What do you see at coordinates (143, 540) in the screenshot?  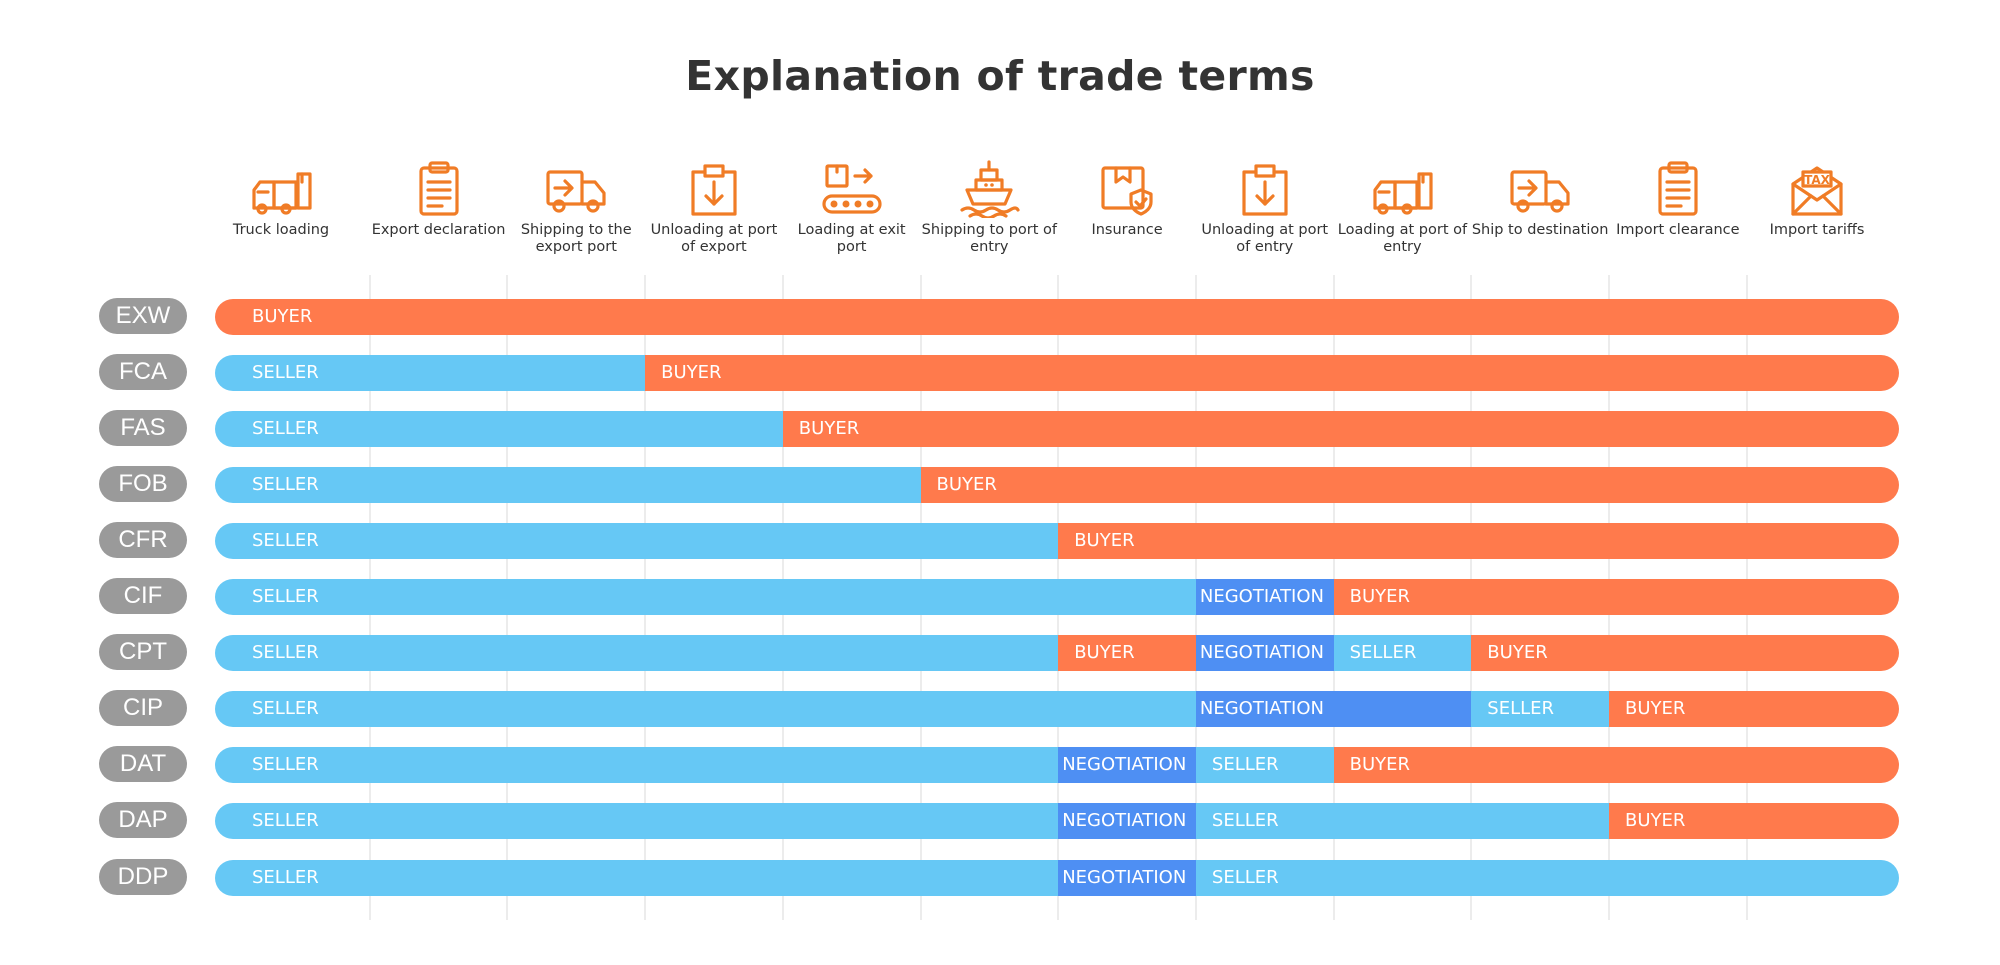 I see `term-badge-cfr: CFR` at bounding box center [143, 540].